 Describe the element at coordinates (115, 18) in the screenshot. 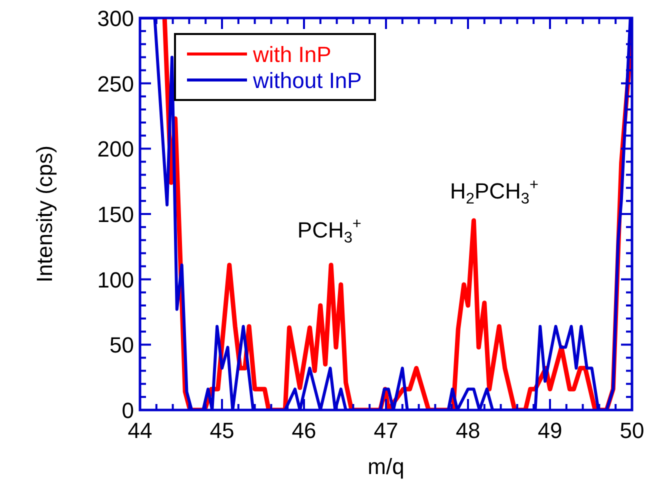

I see `y-tick-label: 300` at that location.